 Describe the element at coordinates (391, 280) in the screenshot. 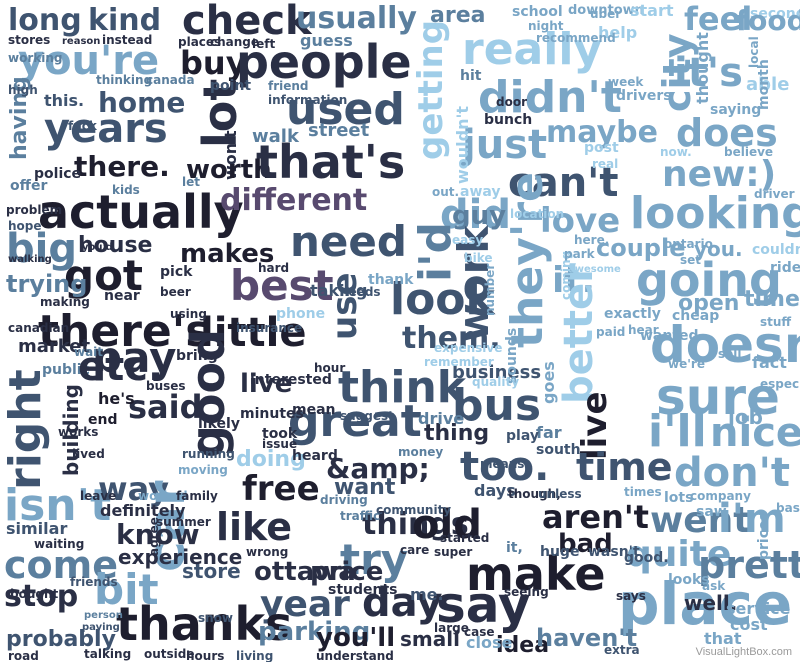

I see `word-186: thank` at that location.